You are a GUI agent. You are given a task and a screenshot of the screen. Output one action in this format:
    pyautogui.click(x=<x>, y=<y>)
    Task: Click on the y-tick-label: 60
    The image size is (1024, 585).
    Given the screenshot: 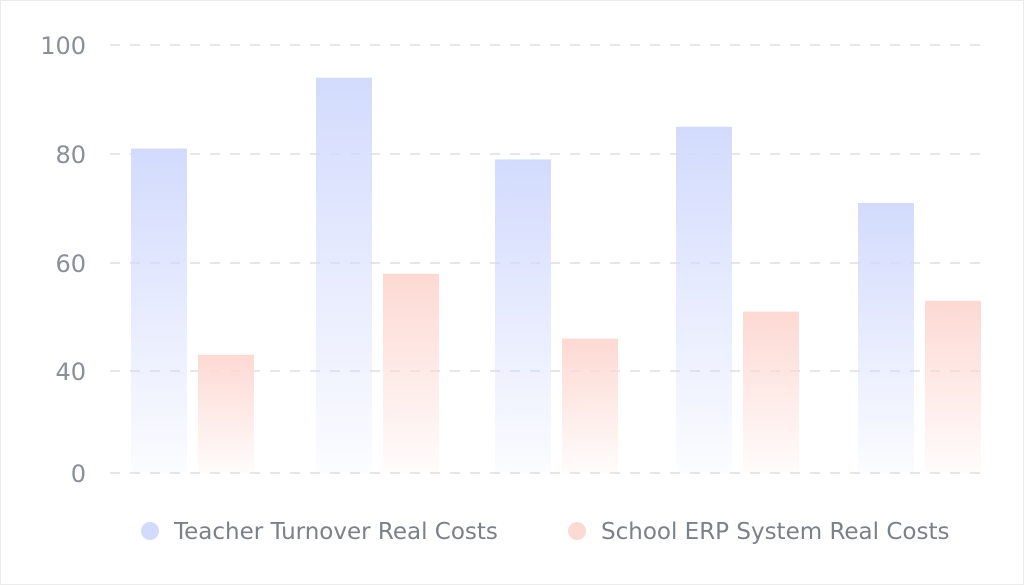 What is the action you would take?
    pyautogui.click(x=70, y=264)
    